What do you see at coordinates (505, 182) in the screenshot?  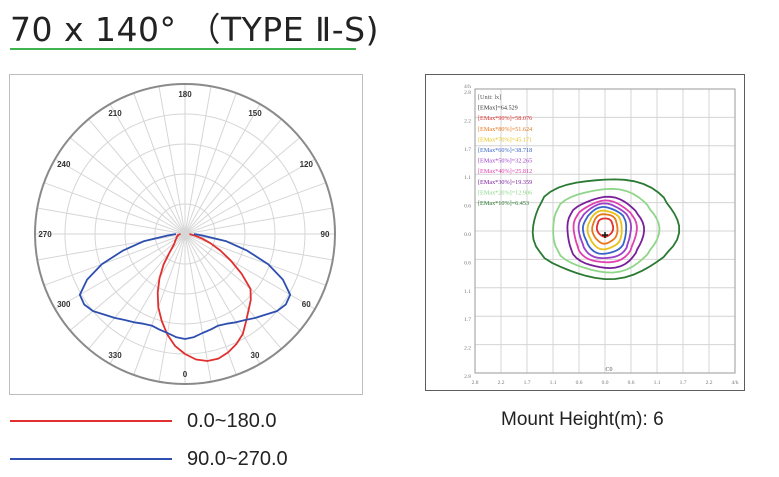 I see `iso-legend-line: [EMax*30%]=19.359` at bounding box center [505, 182].